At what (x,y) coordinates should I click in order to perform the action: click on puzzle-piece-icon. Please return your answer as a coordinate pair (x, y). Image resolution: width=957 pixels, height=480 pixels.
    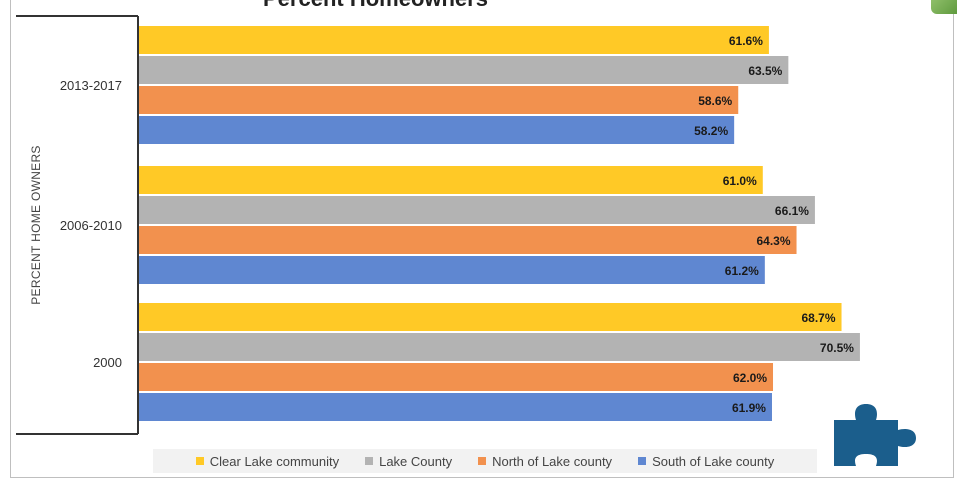
    Looking at the image, I should click on (875, 435).